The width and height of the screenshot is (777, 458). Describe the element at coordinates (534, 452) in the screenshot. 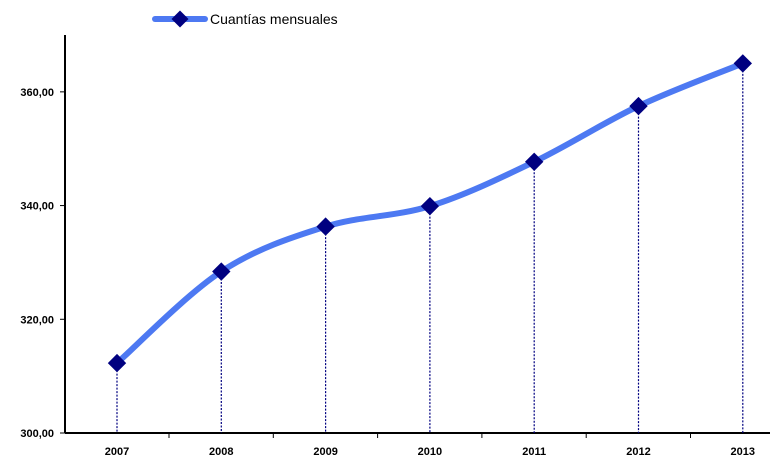

I see `x-tick-label: 2011` at that location.